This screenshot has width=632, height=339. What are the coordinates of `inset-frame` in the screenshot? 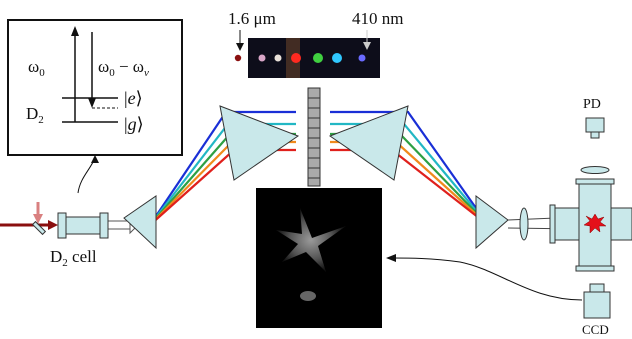 It's located at (95, 87).